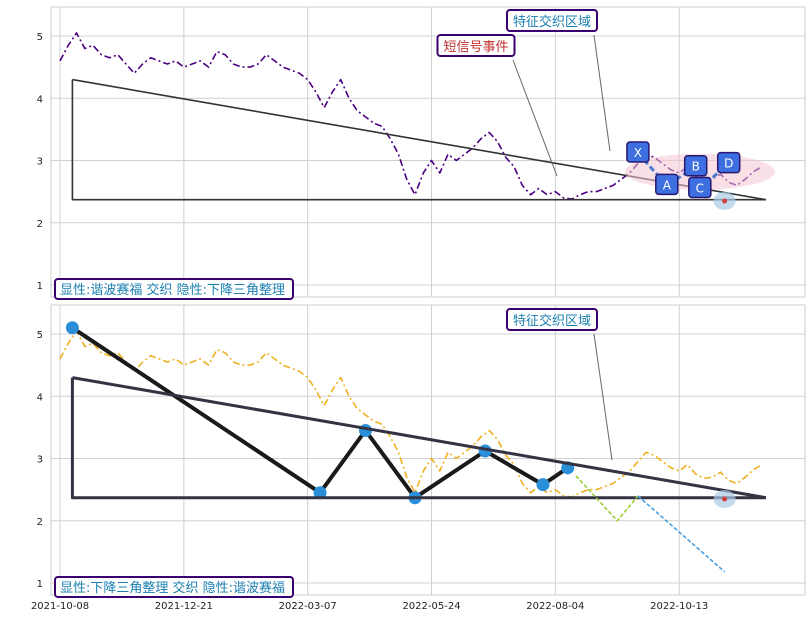 The width and height of the screenshot is (811, 617). I want to click on pattern-point-label: D, so click(728, 164).